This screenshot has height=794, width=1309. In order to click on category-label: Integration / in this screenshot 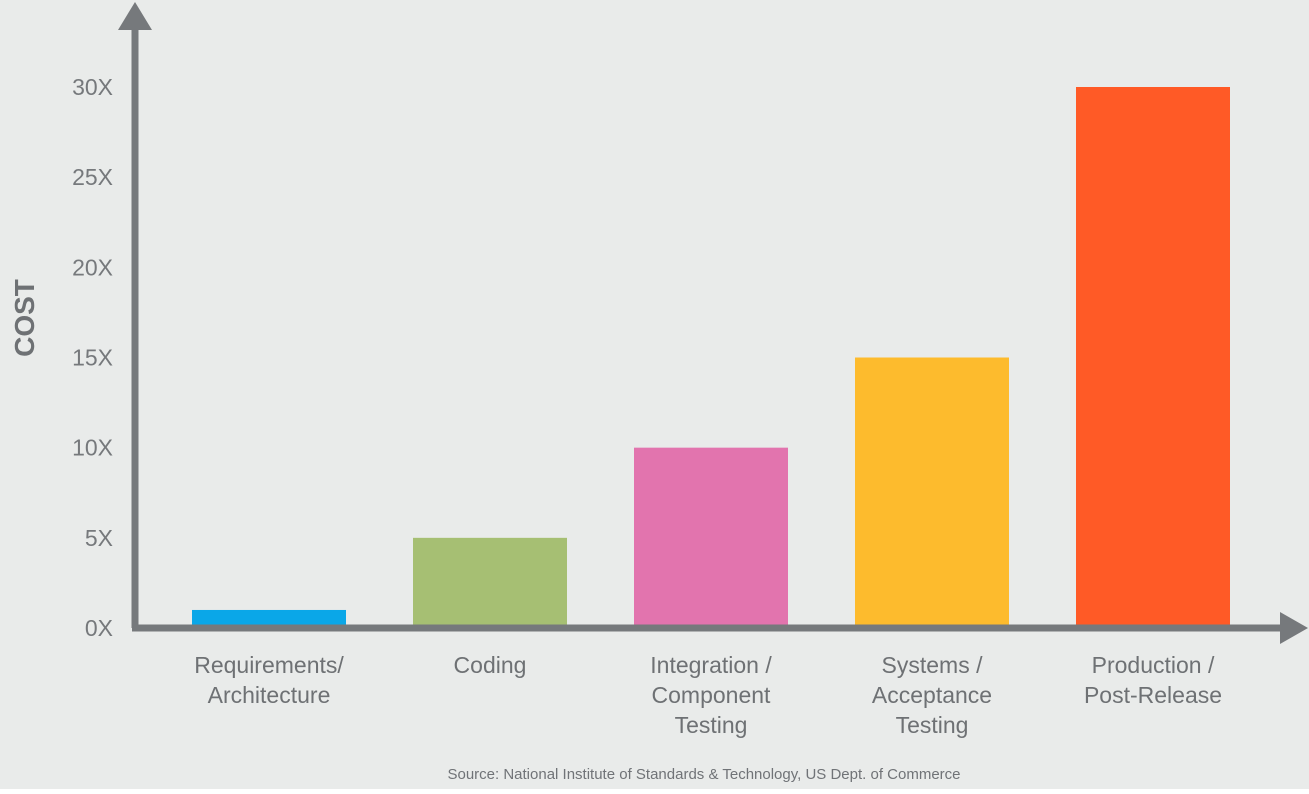, I will do `click(711, 665)`.